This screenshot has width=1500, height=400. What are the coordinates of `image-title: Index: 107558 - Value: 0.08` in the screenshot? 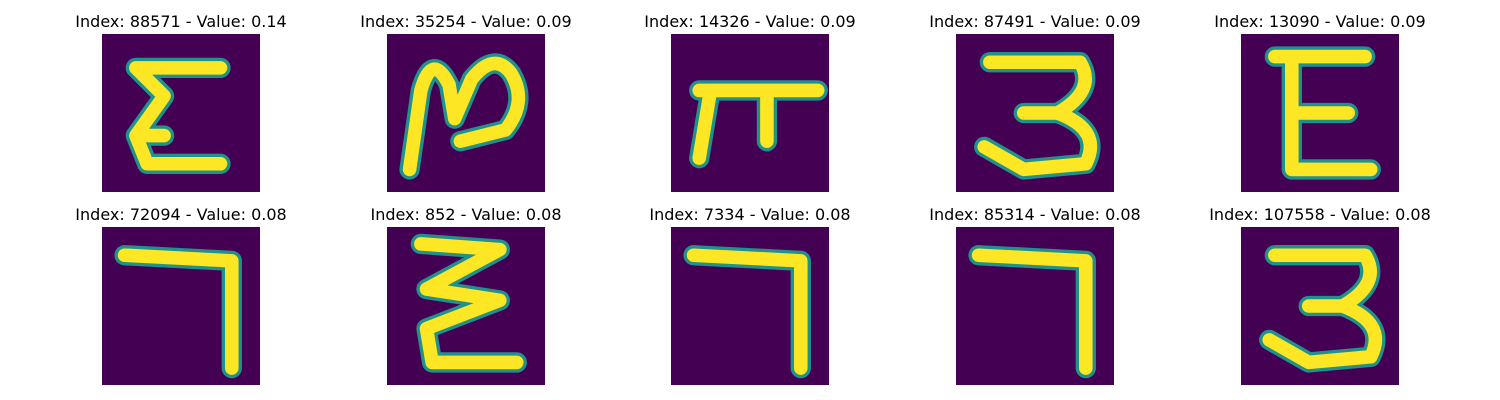 It's located at (1320, 214).